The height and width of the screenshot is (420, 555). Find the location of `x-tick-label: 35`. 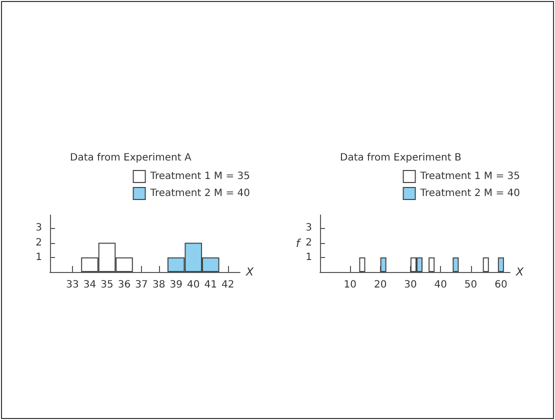

x-tick-label: 35 is located at coordinates (107, 285).